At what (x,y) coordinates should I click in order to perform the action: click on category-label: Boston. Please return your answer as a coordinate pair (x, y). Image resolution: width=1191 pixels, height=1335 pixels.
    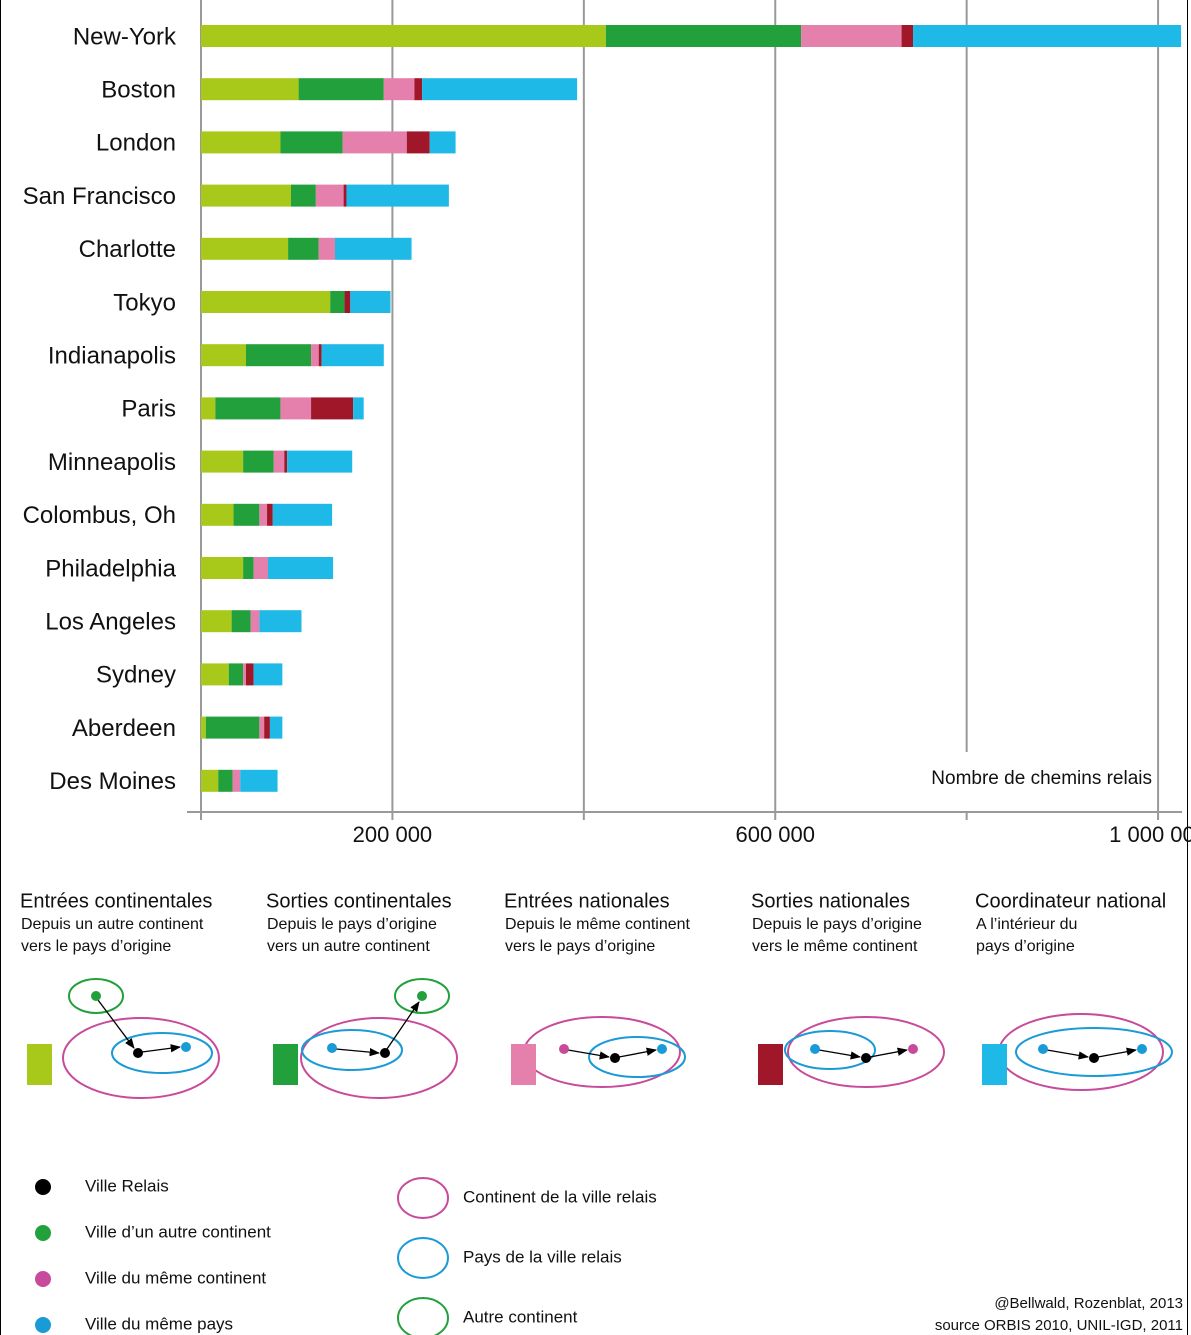
    Looking at the image, I should click on (138, 90).